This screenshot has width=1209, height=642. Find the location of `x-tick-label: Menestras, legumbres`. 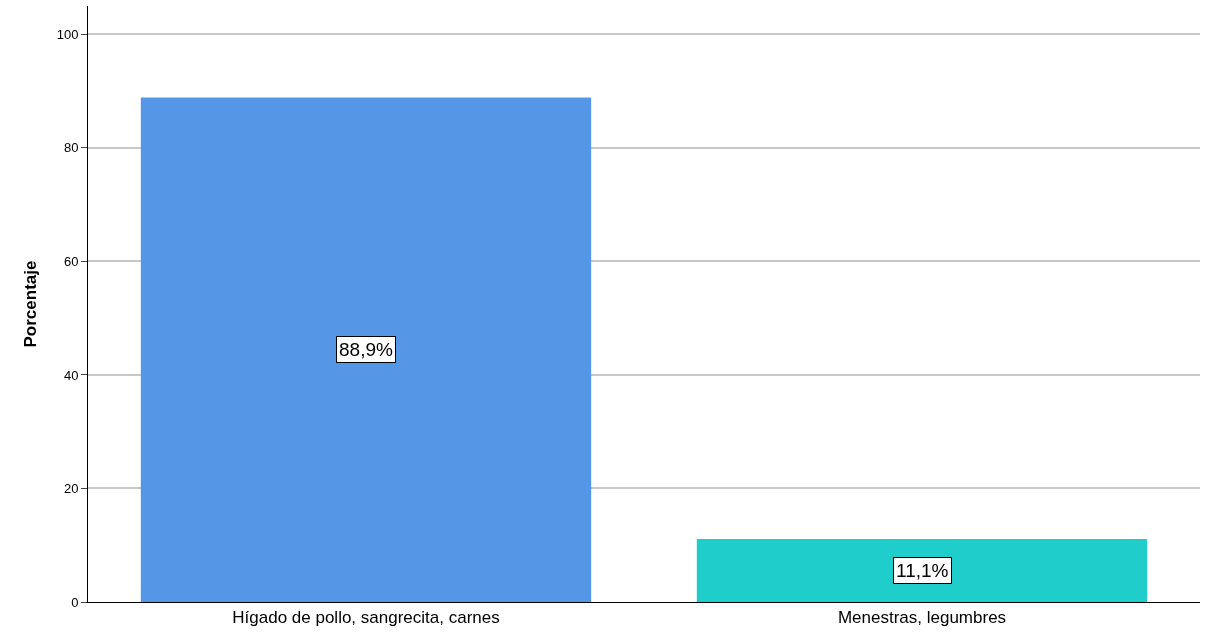

x-tick-label: Menestras, legumbres is located at coordinates (922, 618).